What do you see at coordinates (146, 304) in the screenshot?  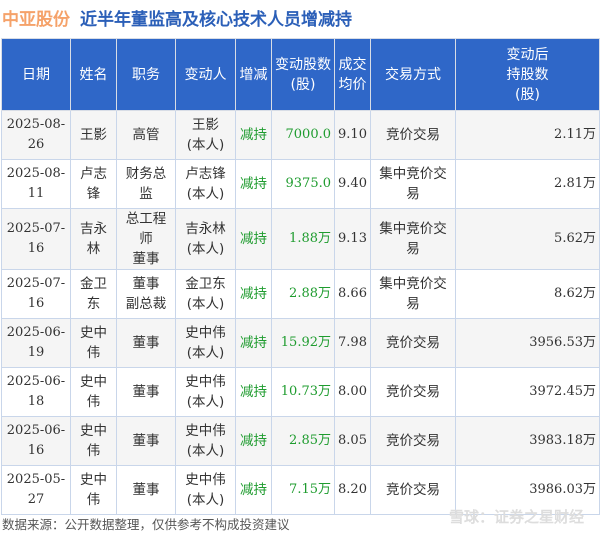 I see `role-cell-line: 副总裁` at bounding box center [146, 304].